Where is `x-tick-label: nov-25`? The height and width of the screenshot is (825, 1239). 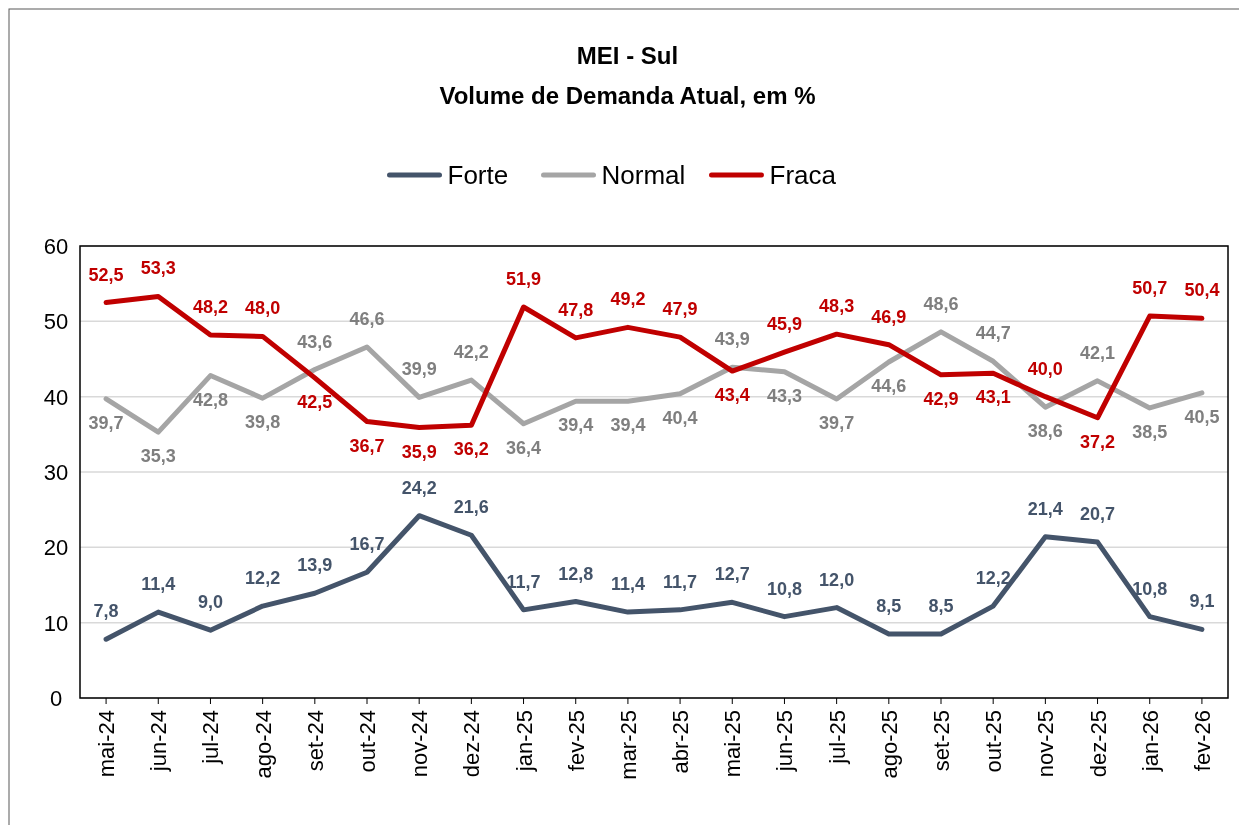
x-tick-label: nov-25 is located at coordinates (1046, 744).